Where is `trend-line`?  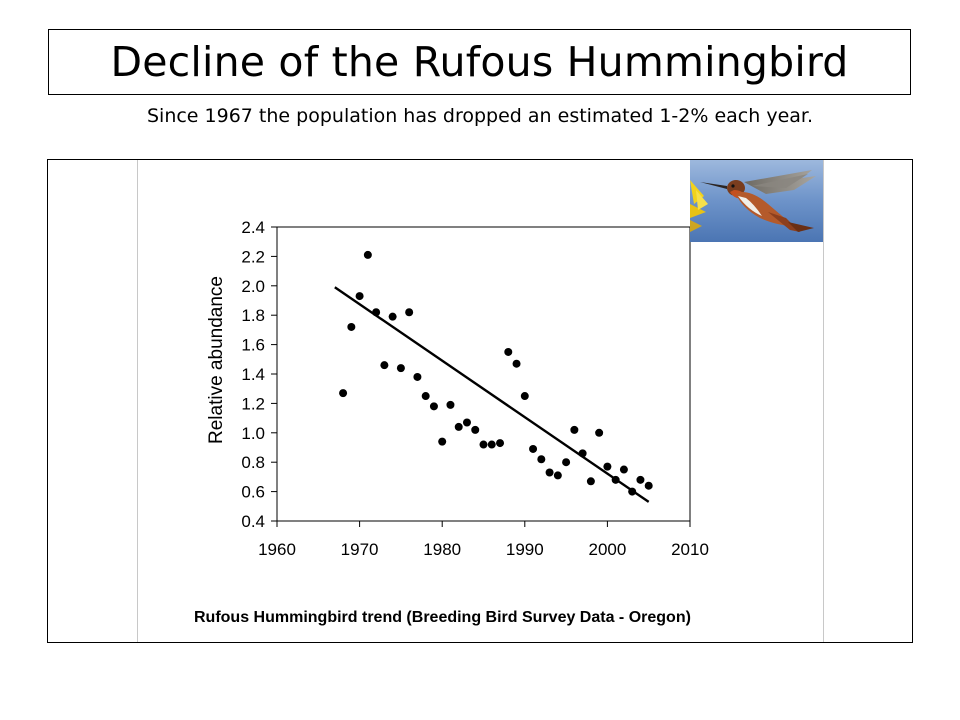 trend-line is located at coordinates (492, 394).